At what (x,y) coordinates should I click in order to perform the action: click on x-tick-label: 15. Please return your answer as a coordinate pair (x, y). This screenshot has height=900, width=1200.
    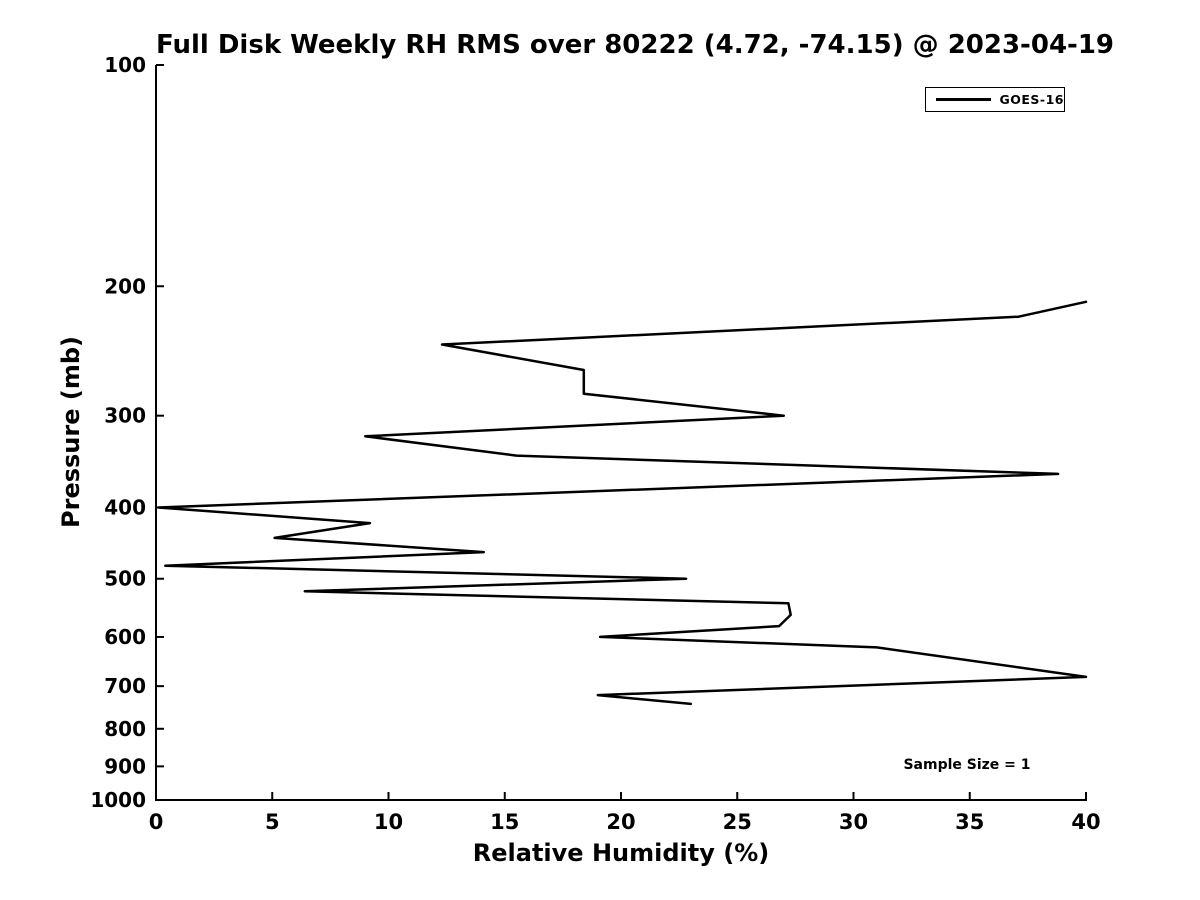
    Looking at the image, I should click on (504, 822).